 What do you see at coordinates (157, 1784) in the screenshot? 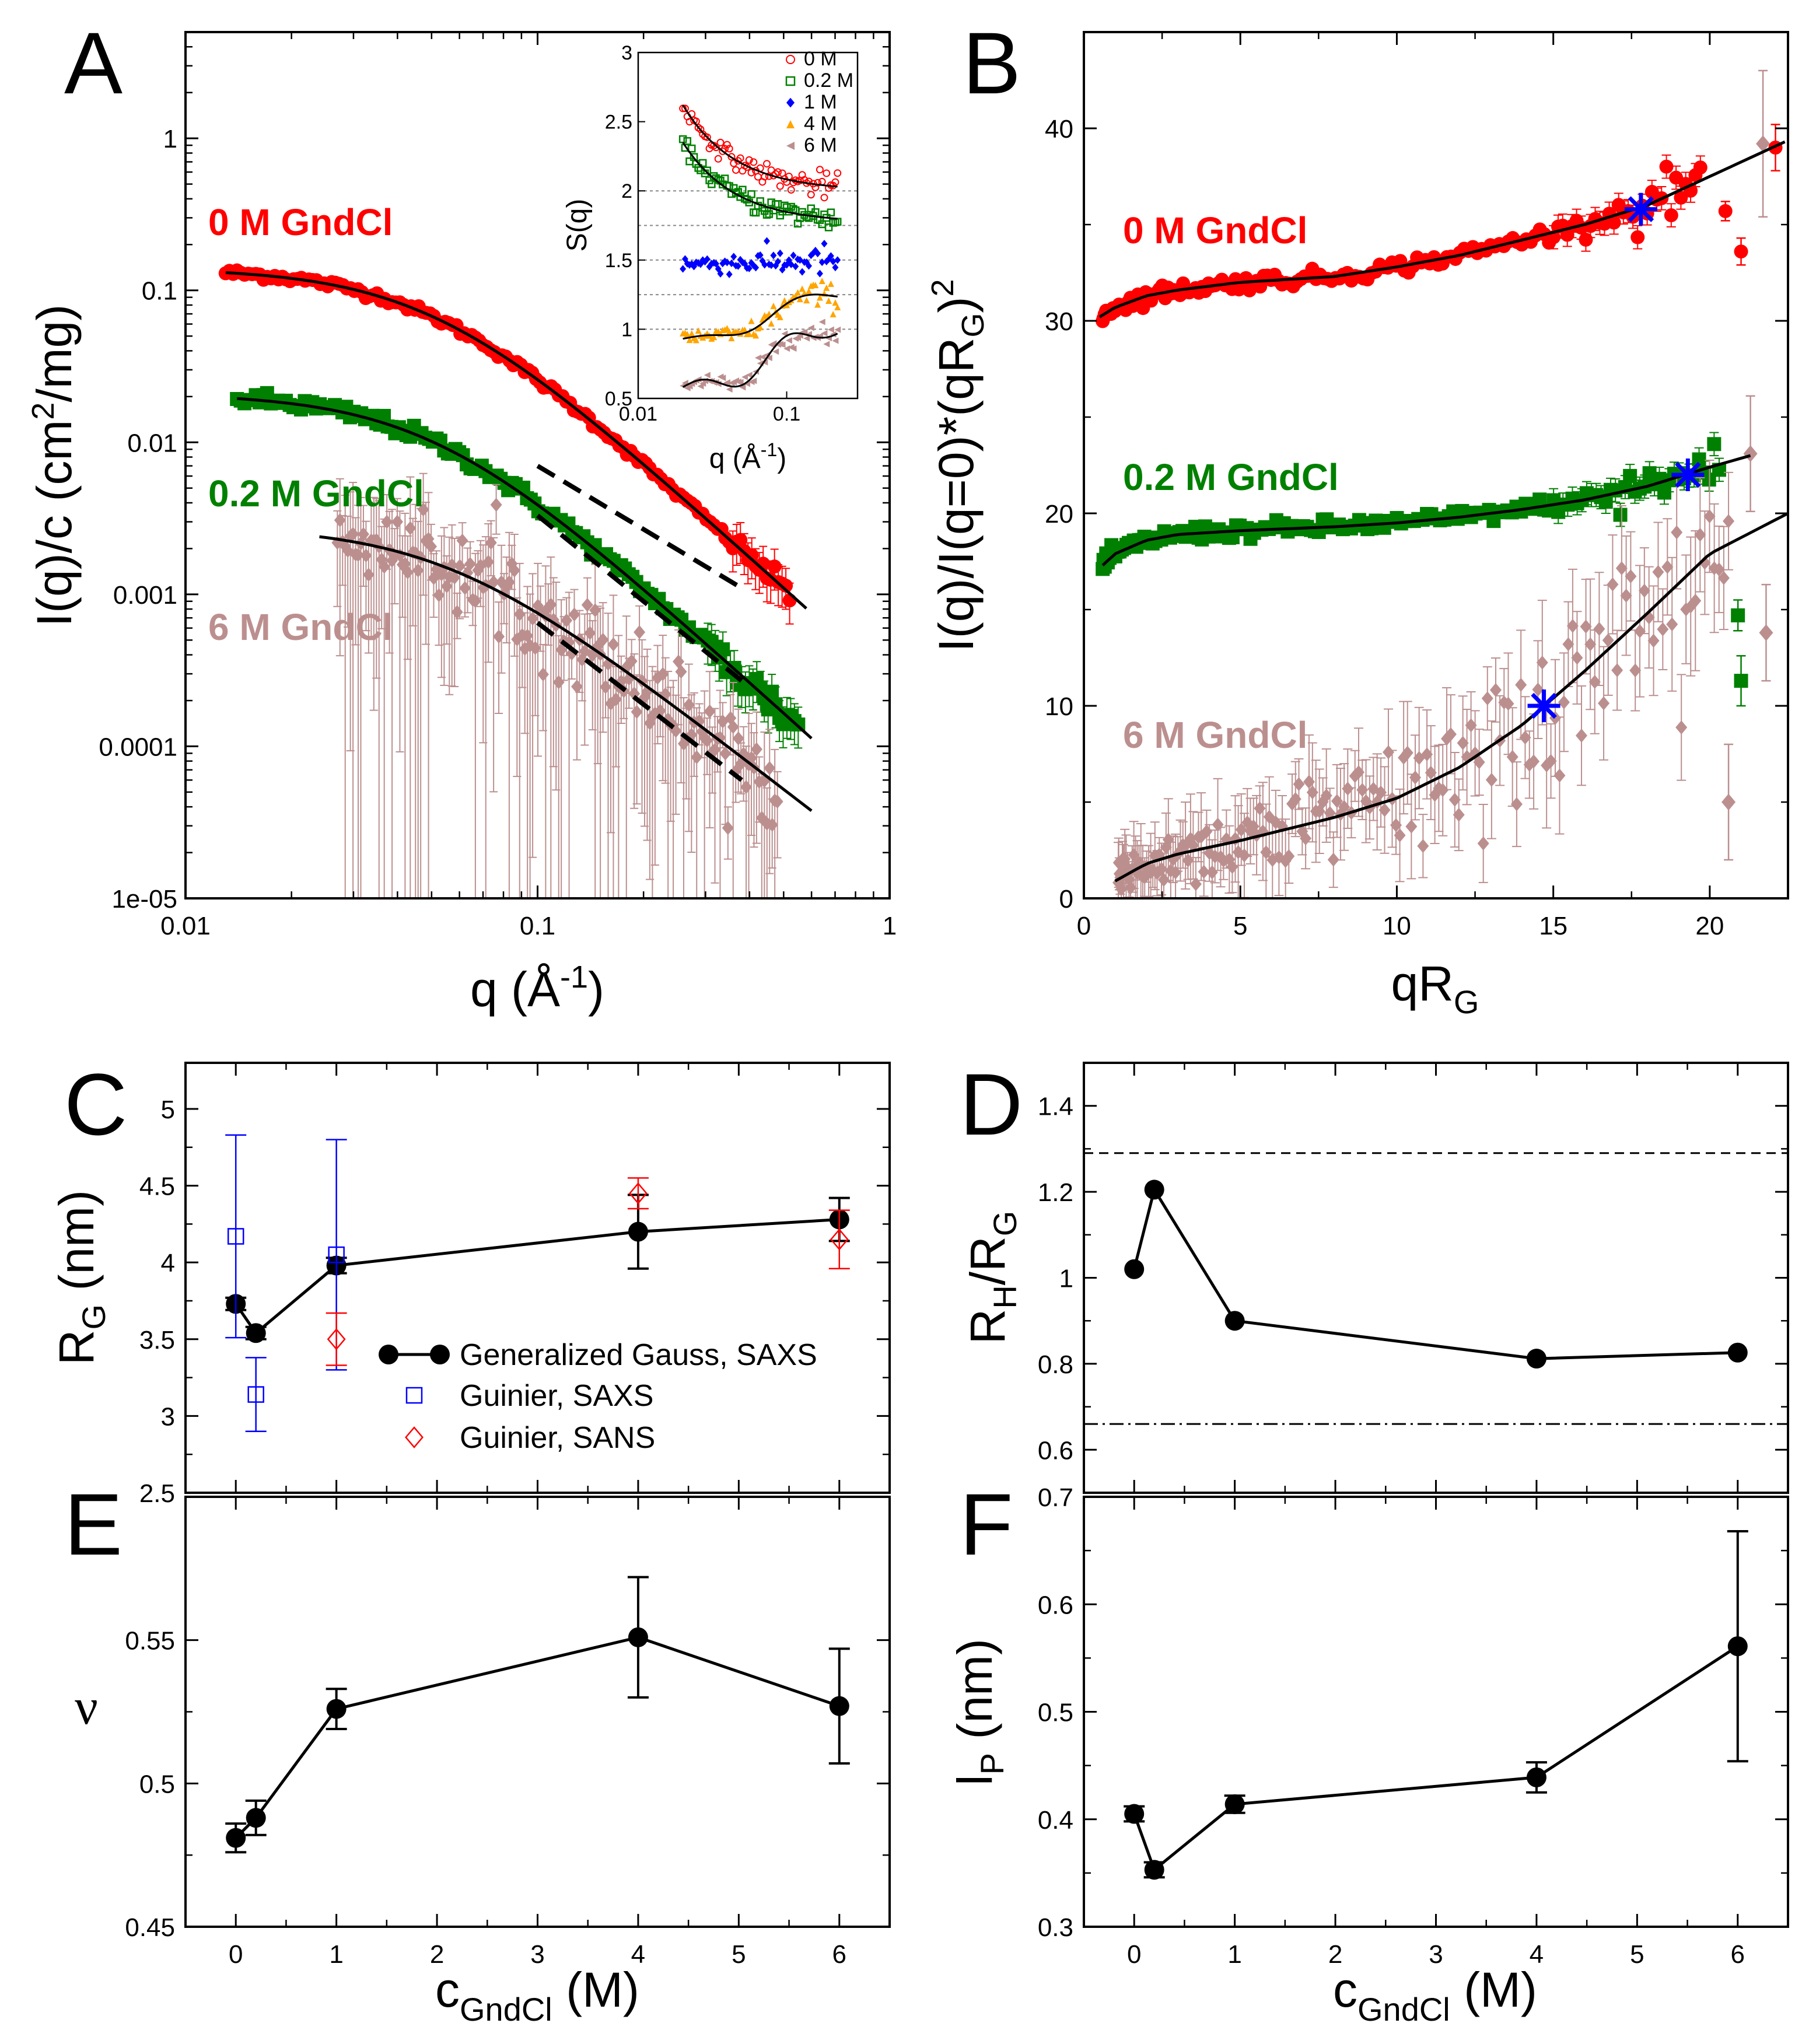
I see `y-tick-label: 0.5` at bounding box center [157, 1784].